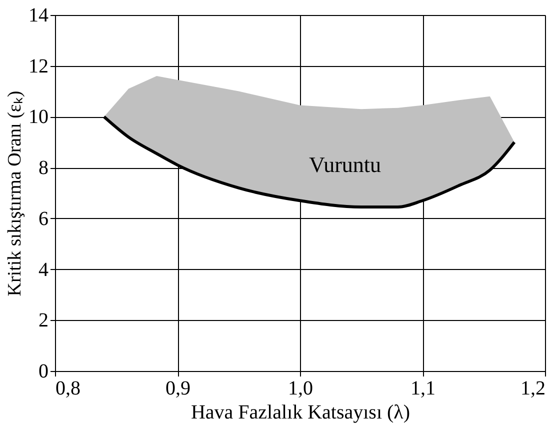 The width and height of the screenshot is (551, 427). I want to click on y-tick-label: 8, so click(43, 168).